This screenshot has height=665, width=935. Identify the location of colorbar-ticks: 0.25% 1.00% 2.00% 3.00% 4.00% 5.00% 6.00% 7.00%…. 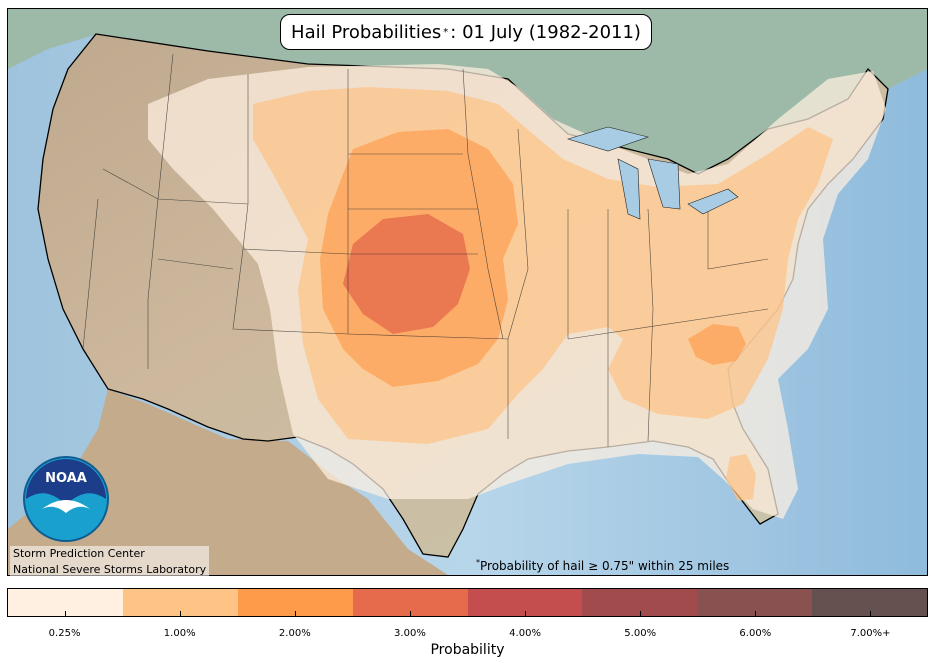
(467, 629).